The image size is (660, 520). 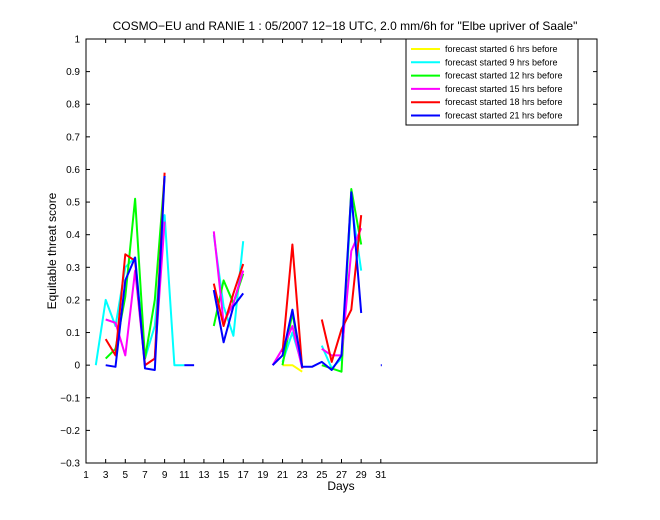 What do you see at coordinates (504, 116) in the screenshot?
I see `legend-label: forecast started 21 hrs before` at bounding box center [504, 116].